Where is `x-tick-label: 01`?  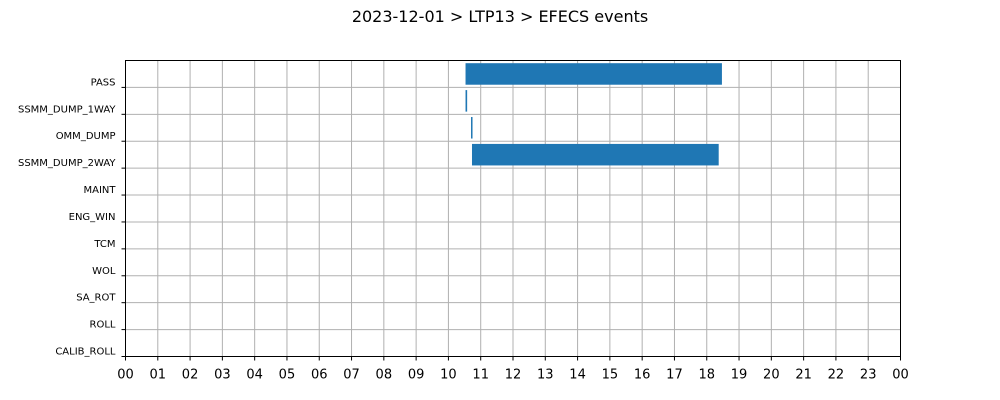 x-tick-label: 01 is located at coordinates (158, 375).